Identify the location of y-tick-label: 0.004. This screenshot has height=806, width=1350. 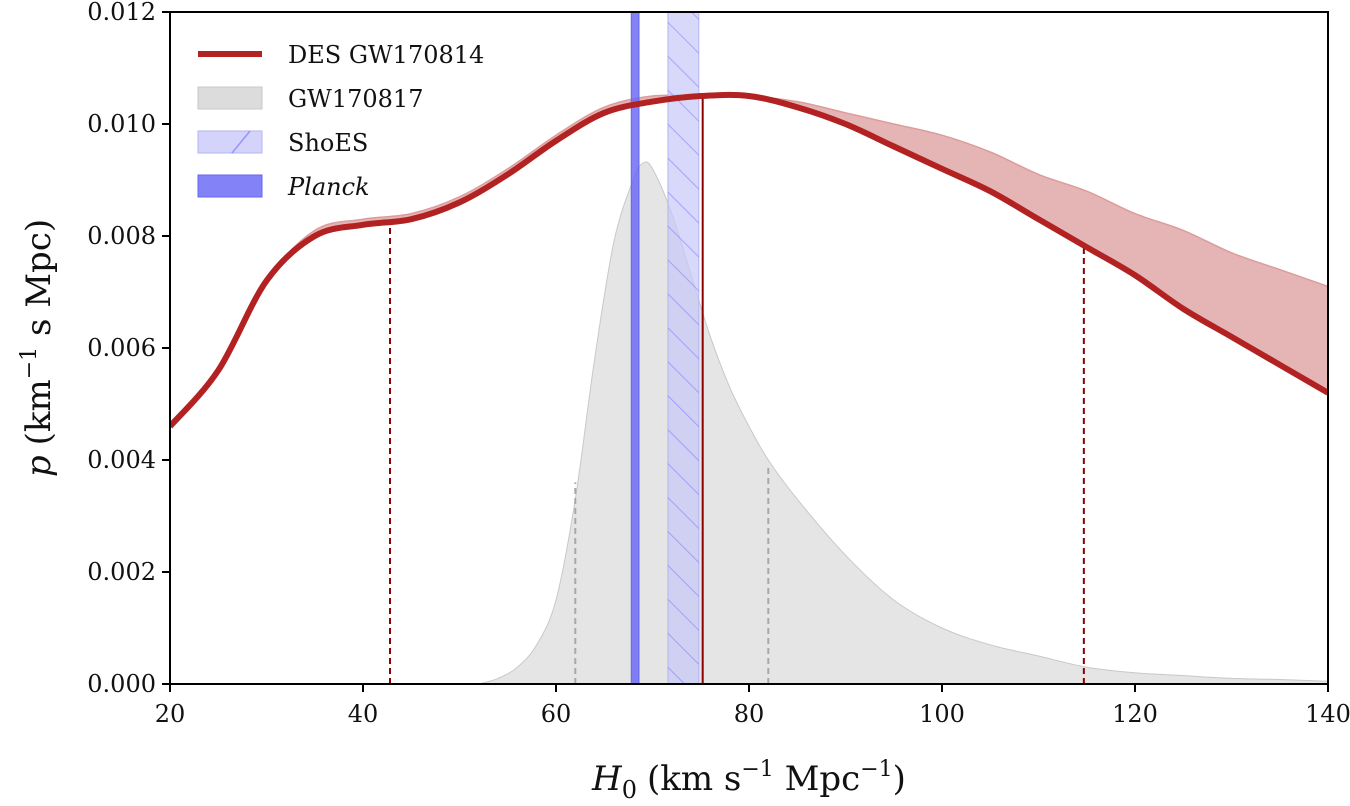
(121, 460).